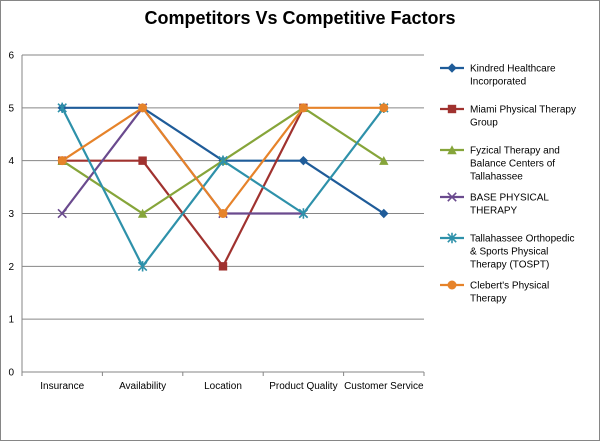 Image resolution: width=600 pixels, height=441 pixels. Describe the element at coordinates (513, 69) in the screenshot. I see `legend-label: Kindred Healthcare` at that location.